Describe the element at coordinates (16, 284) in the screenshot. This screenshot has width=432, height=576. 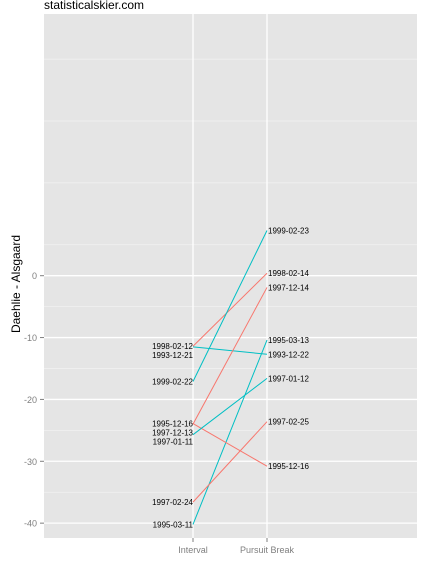
I see `y-axis-title: Daehlie - Alsgaard` at that location.